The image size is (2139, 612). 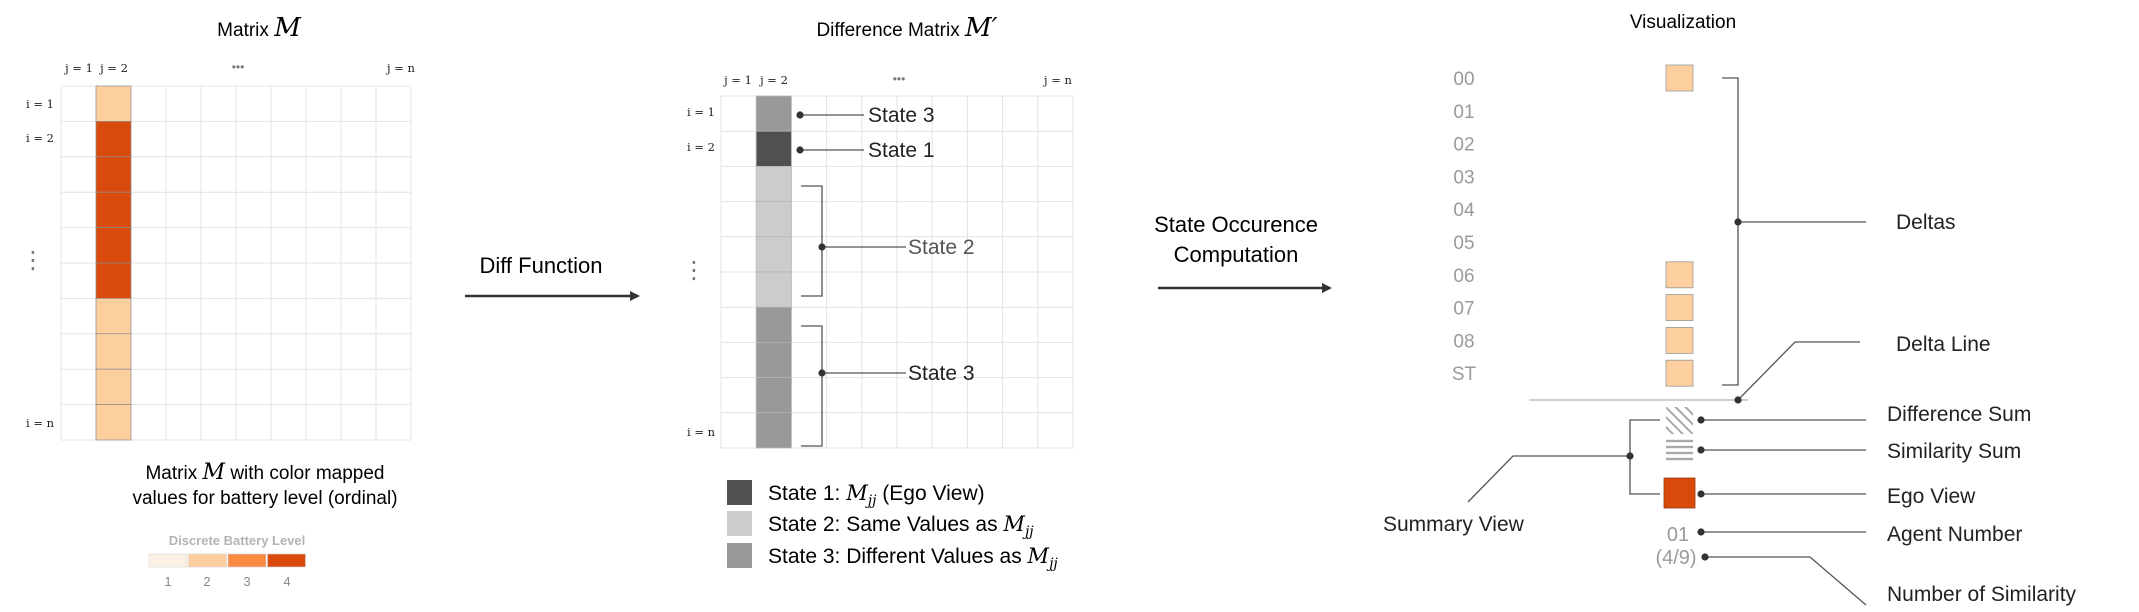 I want to click on similarity-count-dot, so click(x=1705, y=557).